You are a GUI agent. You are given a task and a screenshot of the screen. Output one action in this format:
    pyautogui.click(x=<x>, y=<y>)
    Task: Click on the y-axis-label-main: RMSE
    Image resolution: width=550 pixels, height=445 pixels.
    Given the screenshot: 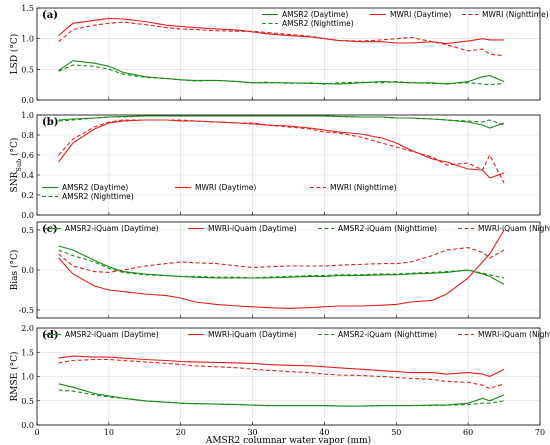 What is the action you would take?
    pyautogui.click(x=15, y=387)
    